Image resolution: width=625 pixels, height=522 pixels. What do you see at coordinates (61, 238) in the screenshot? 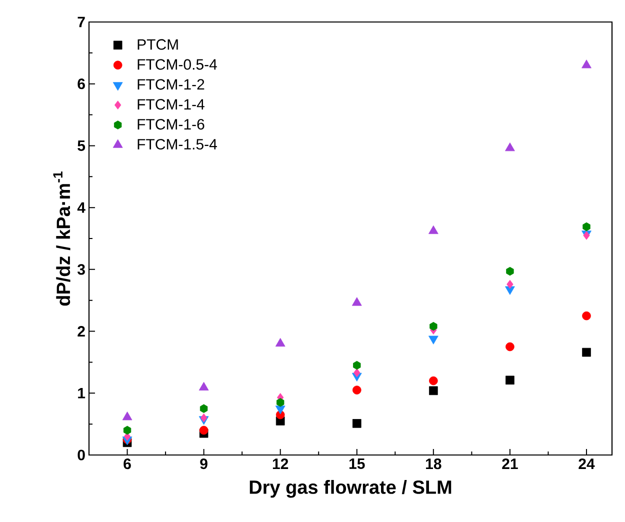
I see `y-axis-title: dP/dz / kPa·m$^{-1}$` at bounding box center [61, 238].